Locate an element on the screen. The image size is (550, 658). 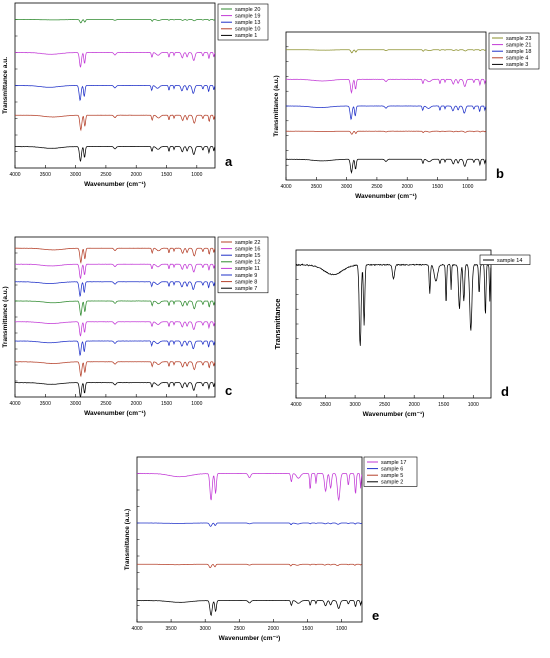
legend-entry: sample 9 is located at coordinates (246, 276).